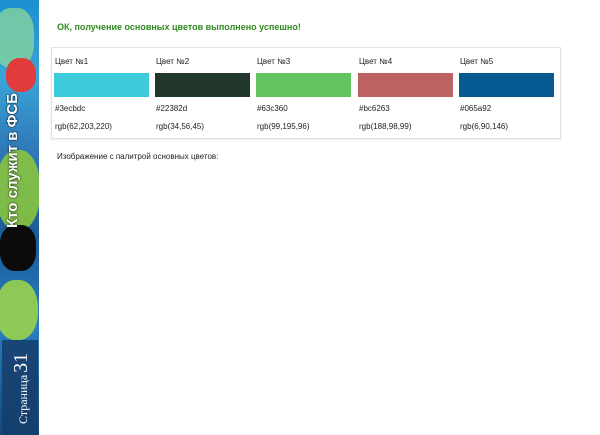 This screenshot has height=435, width=600. Describe the element at coordinates (484, 126) in the screenshot. I see `color-rgb: rgb(6,90,146)` at that location.